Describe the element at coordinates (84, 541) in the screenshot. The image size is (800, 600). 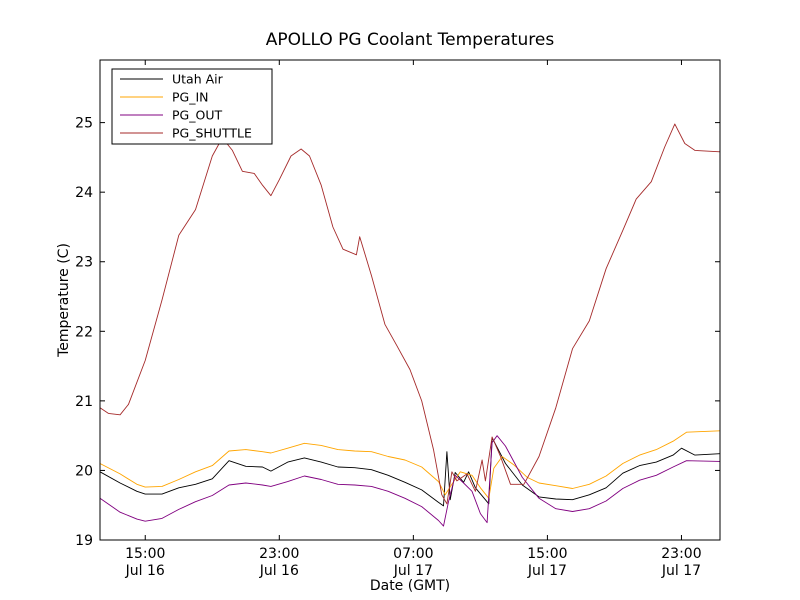
I see `y-tick-label: 19` at that location.